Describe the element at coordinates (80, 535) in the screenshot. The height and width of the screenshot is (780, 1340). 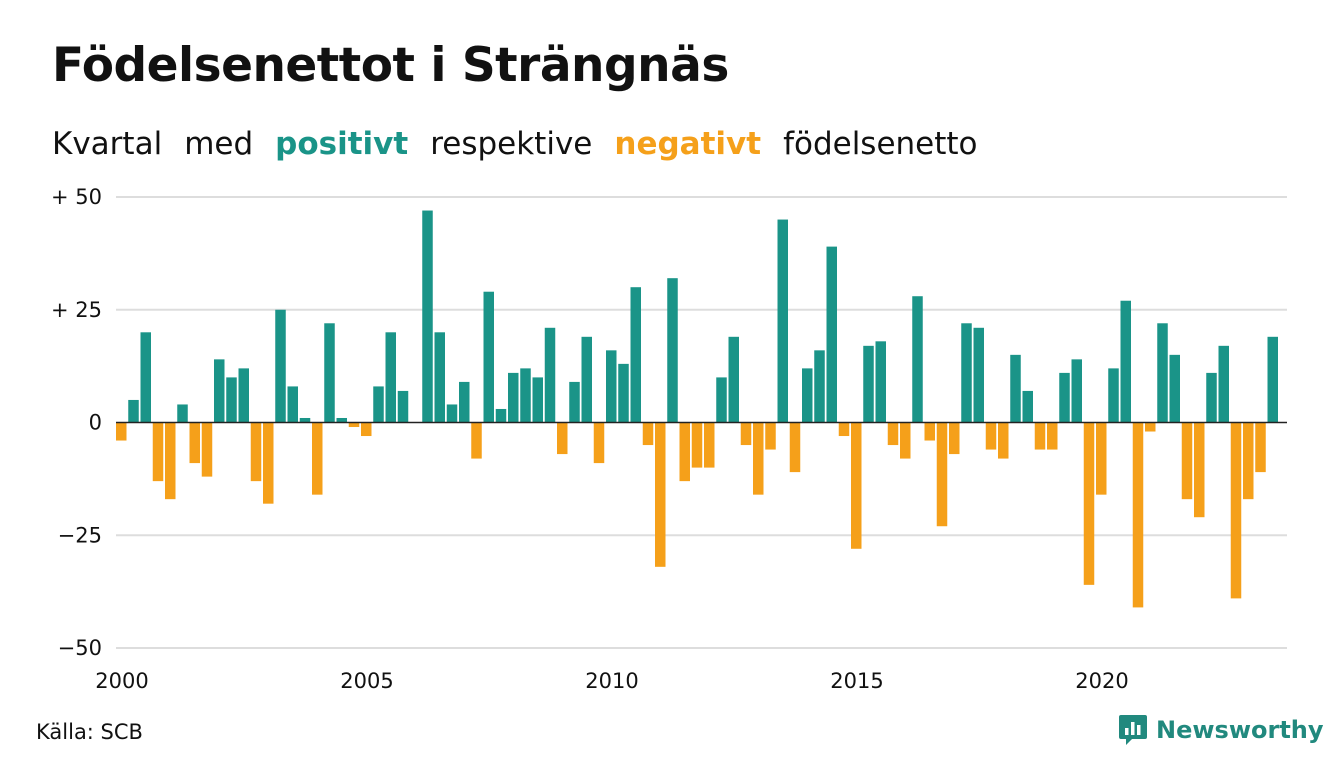
I see `y-tick-label: −25` at that location.